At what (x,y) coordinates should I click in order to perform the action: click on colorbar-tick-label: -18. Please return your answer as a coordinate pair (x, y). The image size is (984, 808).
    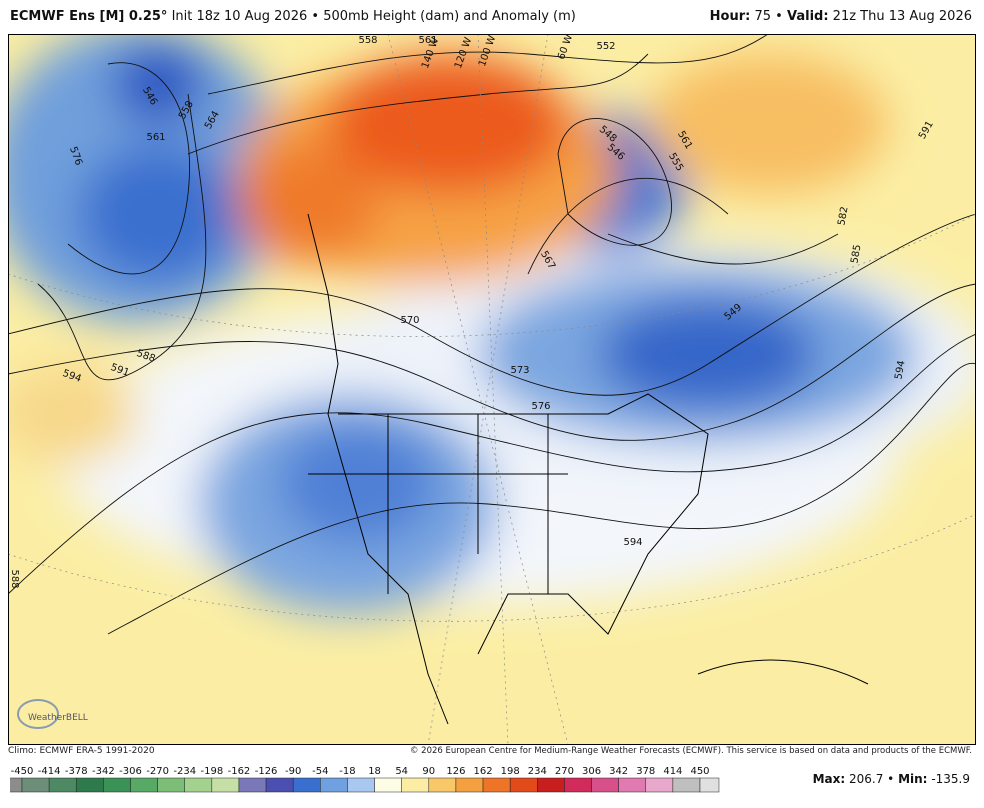
    Looking at the image, I should click on (347, 771).